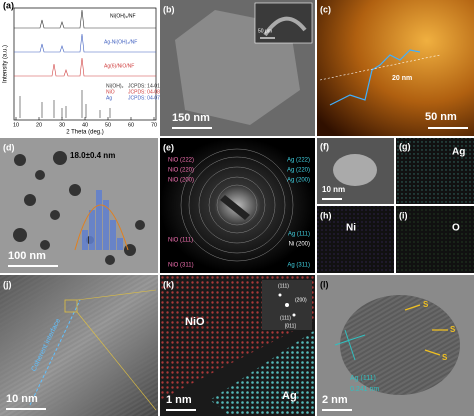  Describe the element at coordinates (324, 146) in the screenshot. I see `panel-label: (f)` at that location.